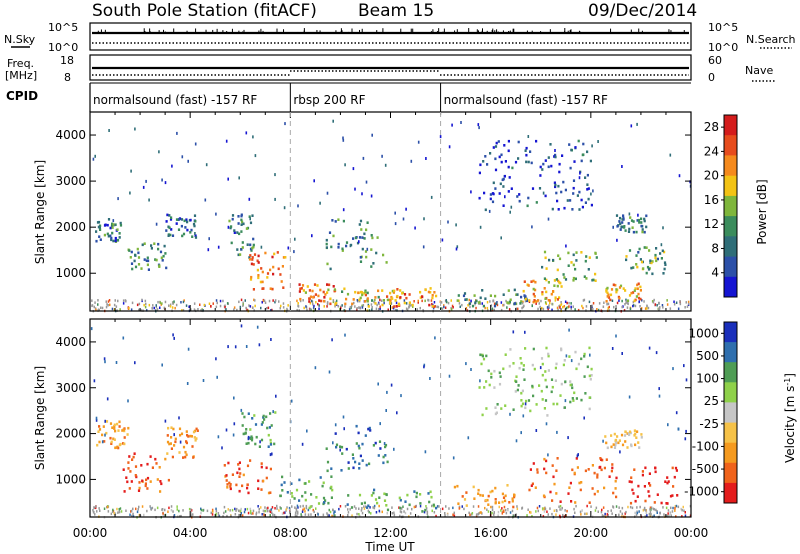 The width and height of the screenshot is (800, 554). What do you see at coordinates (730, 473) in the screenshot?
I see `colorbar-segment` at bounding box center [730, 473].